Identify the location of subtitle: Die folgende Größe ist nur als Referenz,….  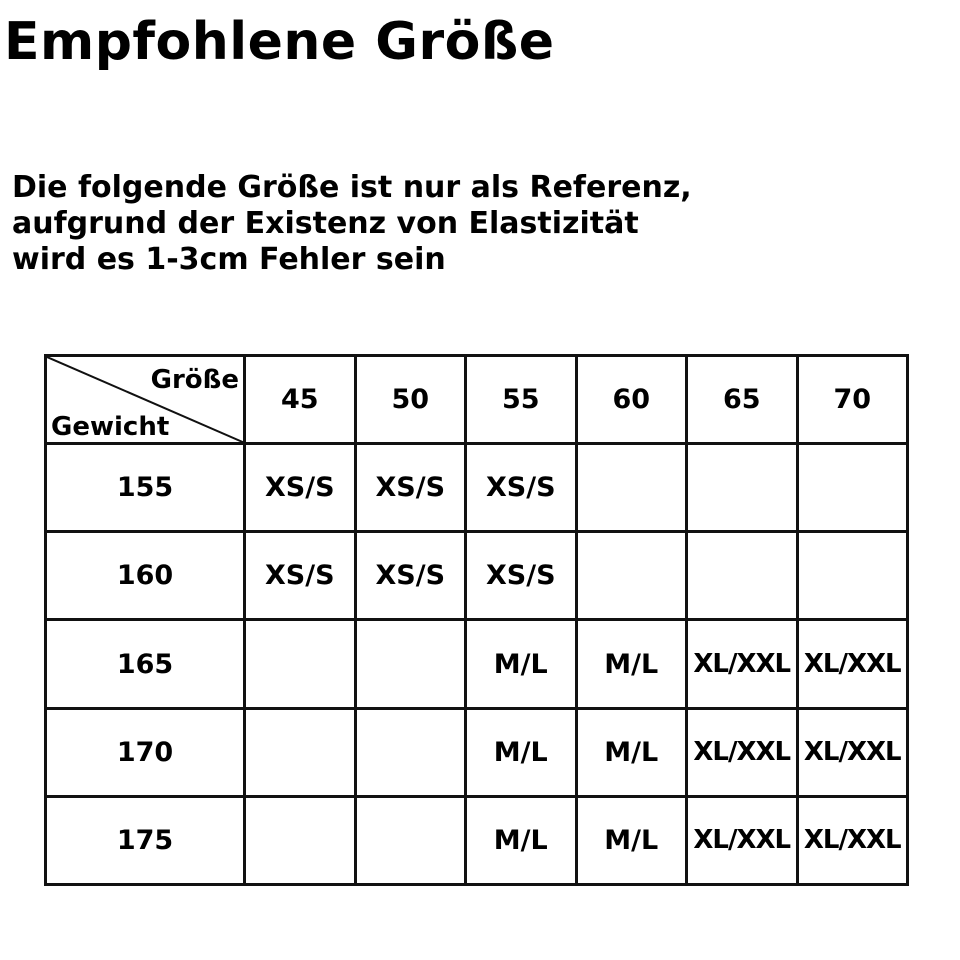
(352, 224).